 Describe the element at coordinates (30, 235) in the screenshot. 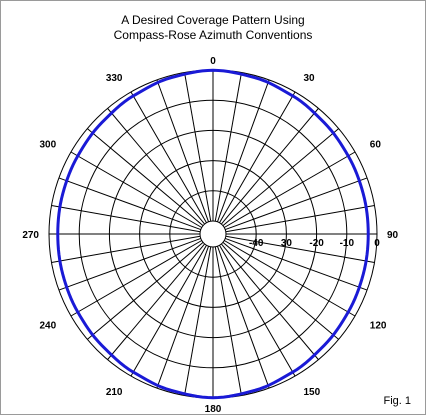

I see `azimuth-tick-label: 270` at that location.